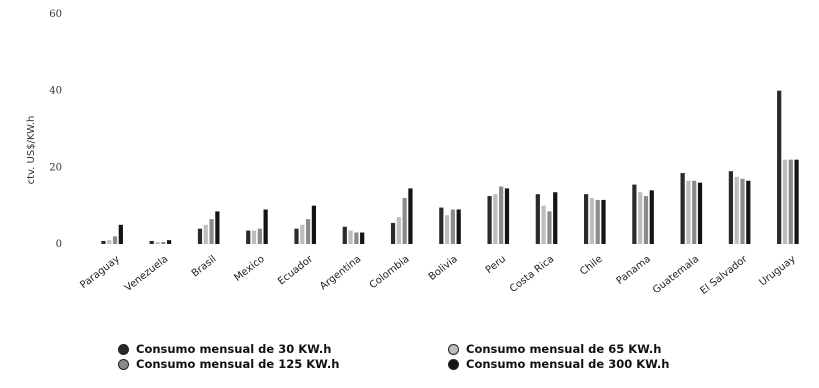 Image resolution: width=819 pixels, height=388 pixels. Describe the element at coordinates (390, 273) in the screenshot. I see `x-tick-label: Colombia` at that location.